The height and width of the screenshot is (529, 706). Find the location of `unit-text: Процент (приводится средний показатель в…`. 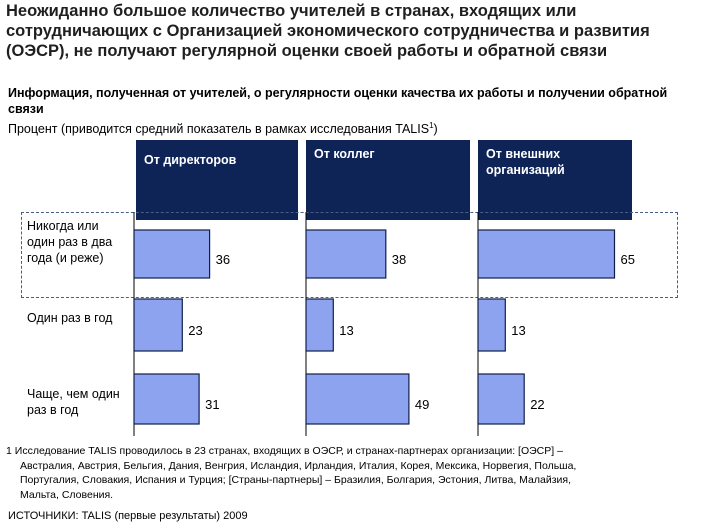

unit-text: Процент (приводится средний показатель в… is located at coordinates (219, 129).